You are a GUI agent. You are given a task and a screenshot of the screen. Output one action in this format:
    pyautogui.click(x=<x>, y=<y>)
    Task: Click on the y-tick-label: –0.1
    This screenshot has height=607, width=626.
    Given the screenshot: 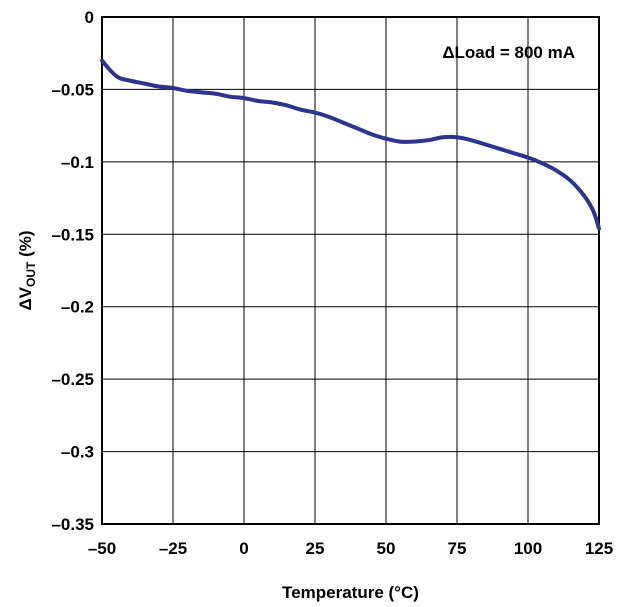 What is the action you would take?
    pyautogui.click(x=77, y=162)
    